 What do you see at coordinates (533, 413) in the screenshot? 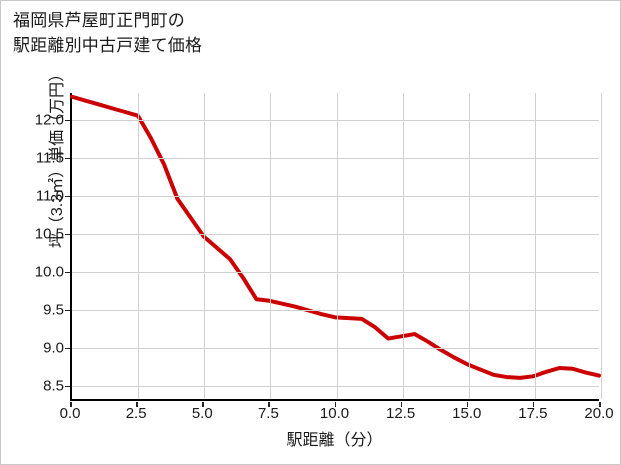
I see `x-tick-label: 17.5` at bounding box center [533, 413].